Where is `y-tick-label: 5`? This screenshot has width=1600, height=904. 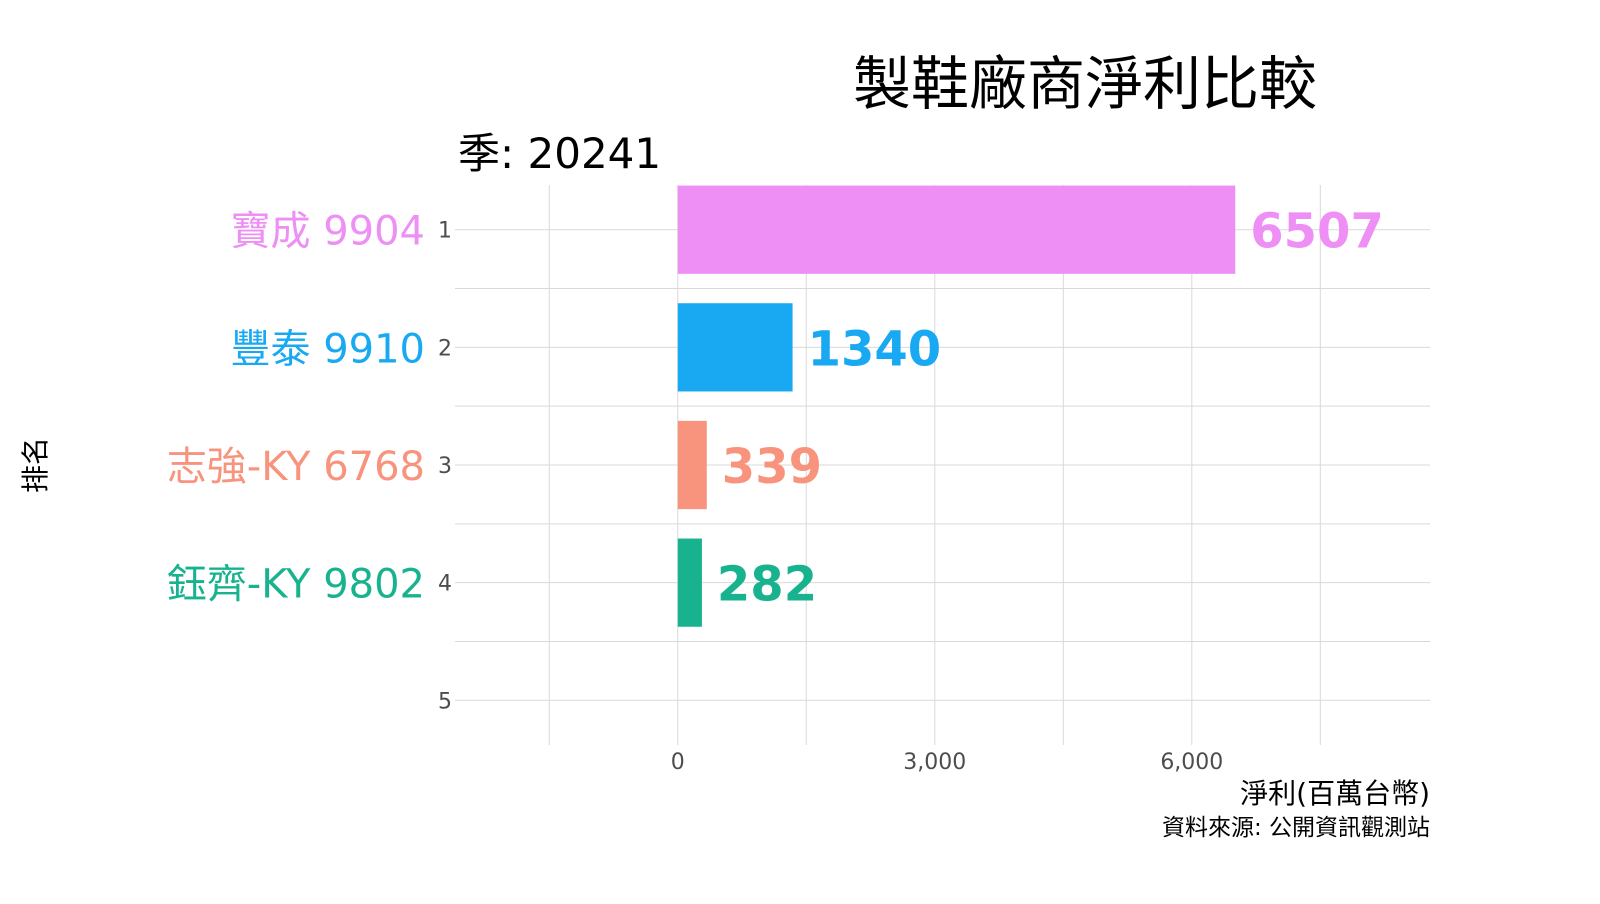
y-tick-label: 5 is located at coordinates (445, 701).